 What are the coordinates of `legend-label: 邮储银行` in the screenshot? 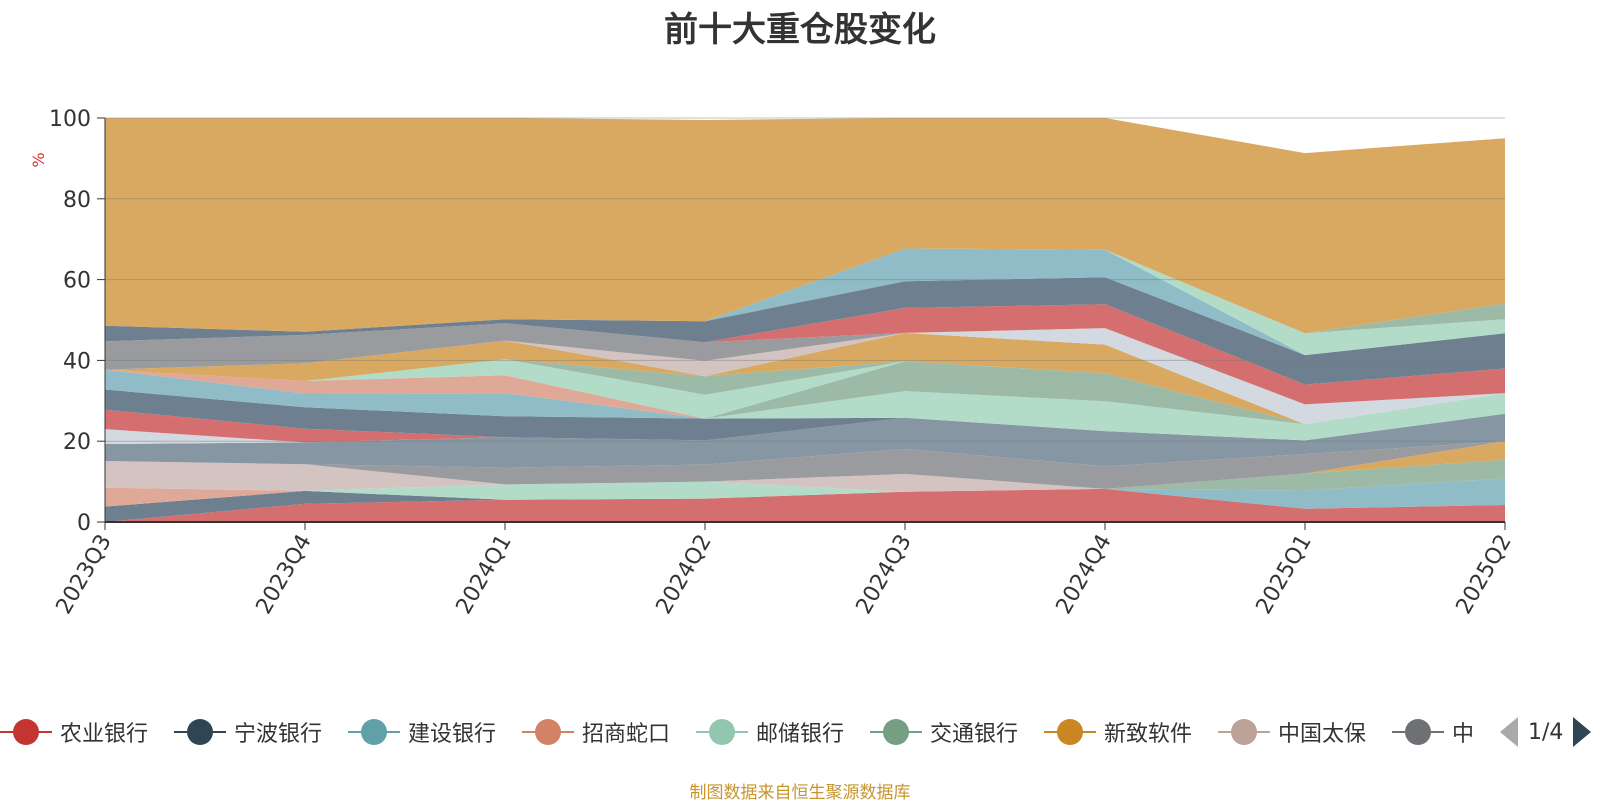 It's located at (800, 734).